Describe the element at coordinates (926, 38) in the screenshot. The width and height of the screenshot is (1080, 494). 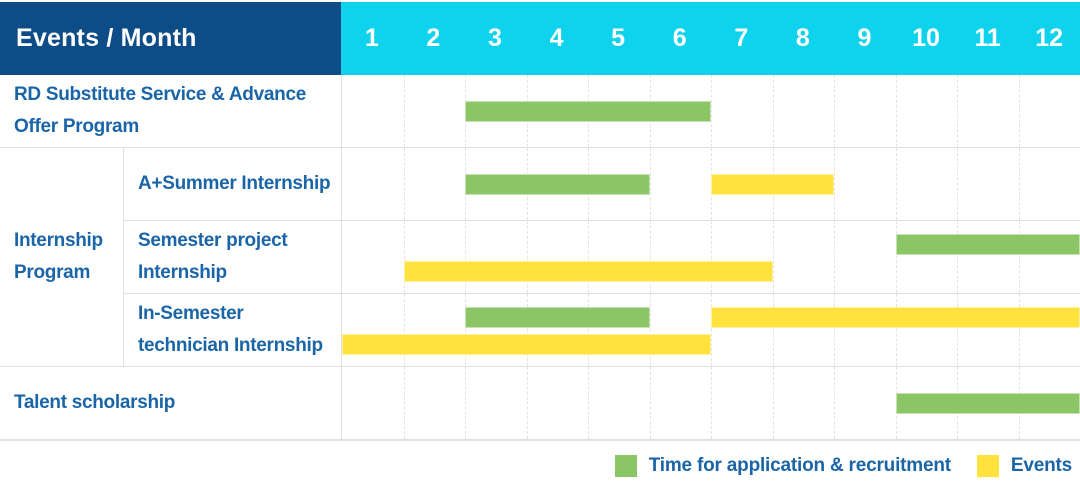
I see `month-header-10: 10` at that location.